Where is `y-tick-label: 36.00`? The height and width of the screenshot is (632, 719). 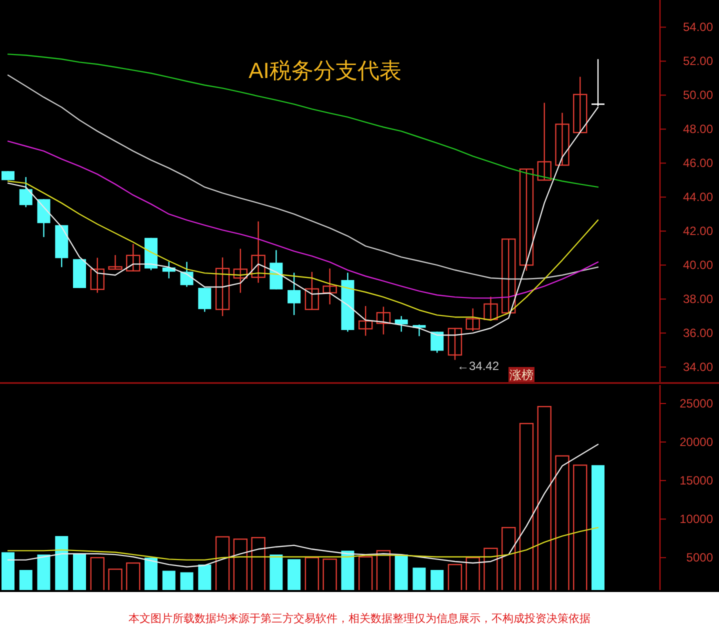
y-tick-label: 36.00 is located at coordinates (698, 333).